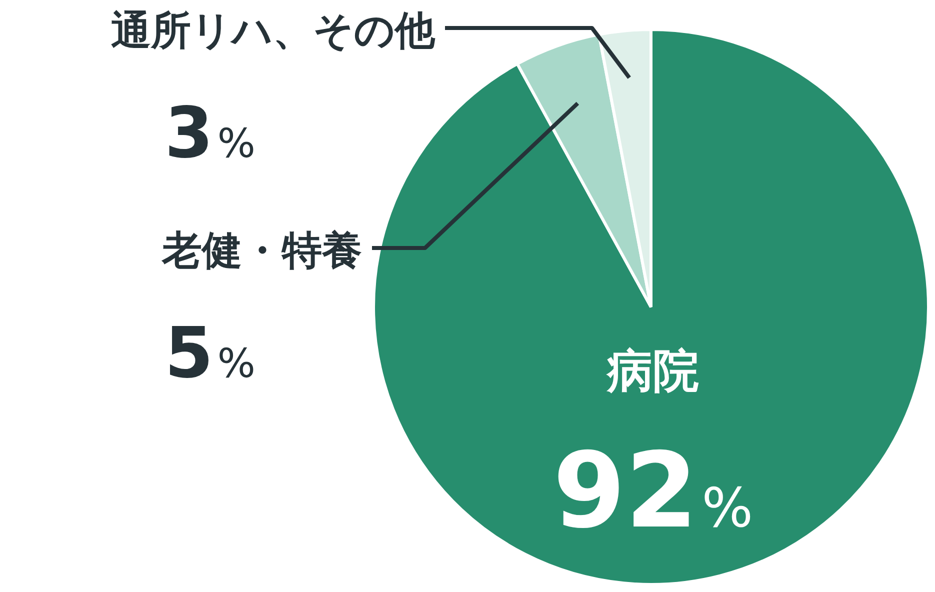 The image size is (935, 592). Describe the element at coordinates (261, 251) in the screenshot. I see `slice-label: 老健・特養` at that location.